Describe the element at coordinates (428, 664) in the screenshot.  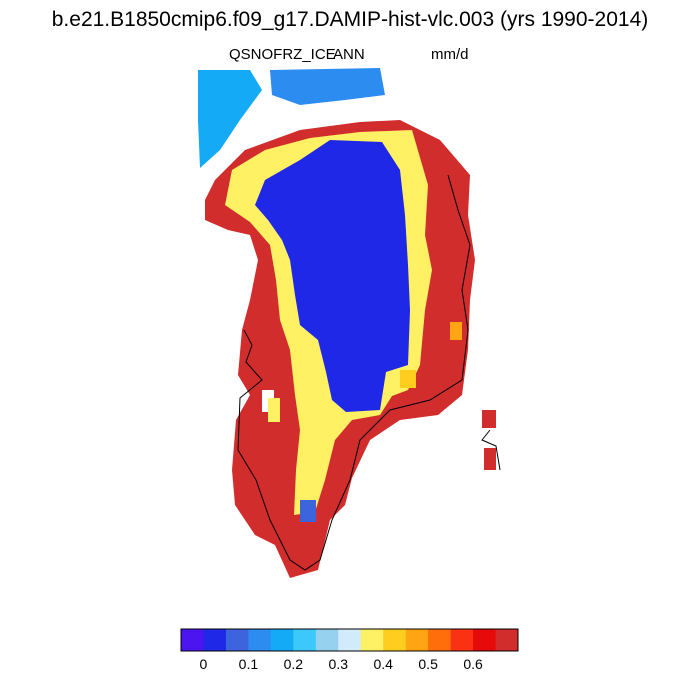
I see `colorbar-tick-label: 0.5` at that location.